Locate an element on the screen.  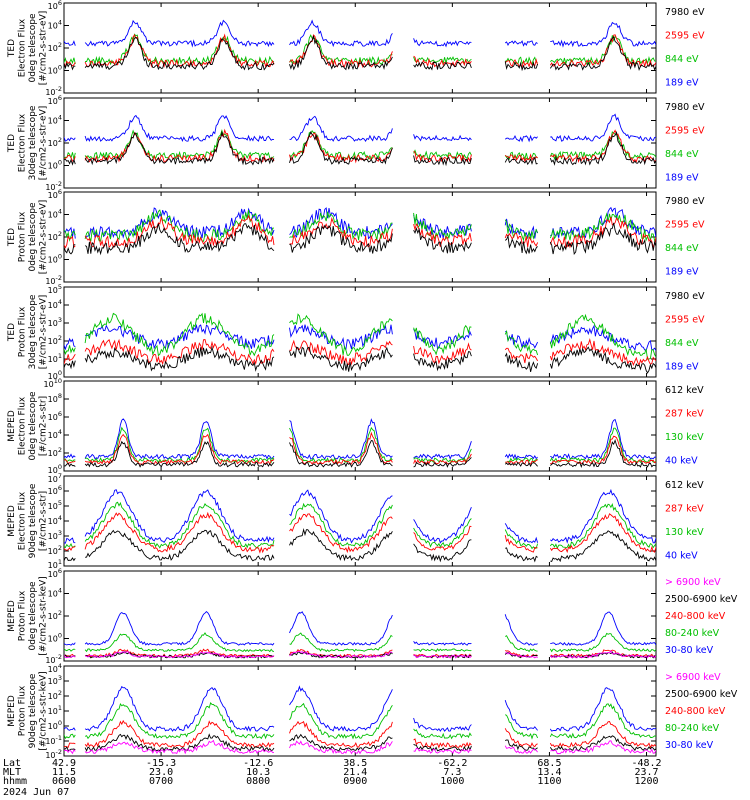
footer-value: 7.3 is located at coordinates (452, 772).